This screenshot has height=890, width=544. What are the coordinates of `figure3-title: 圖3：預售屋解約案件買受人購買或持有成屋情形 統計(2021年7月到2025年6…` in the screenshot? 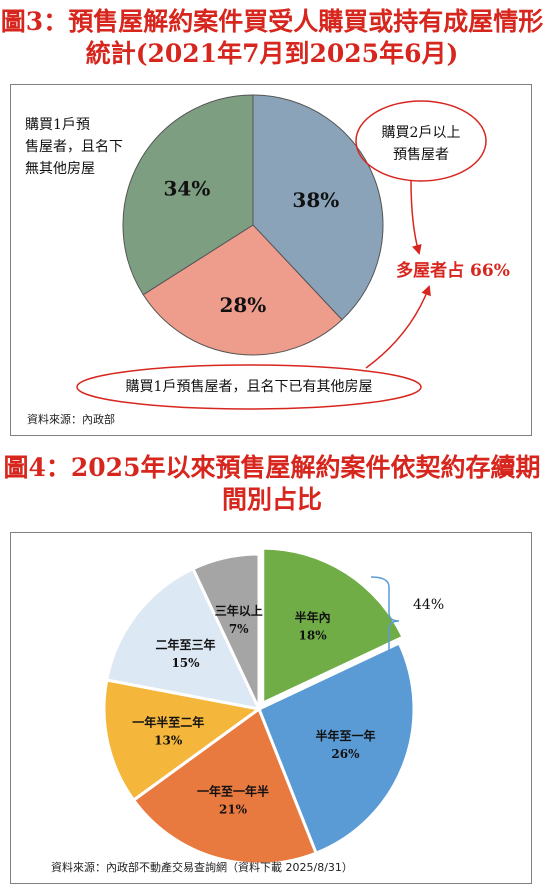 It's located at (272, 38).